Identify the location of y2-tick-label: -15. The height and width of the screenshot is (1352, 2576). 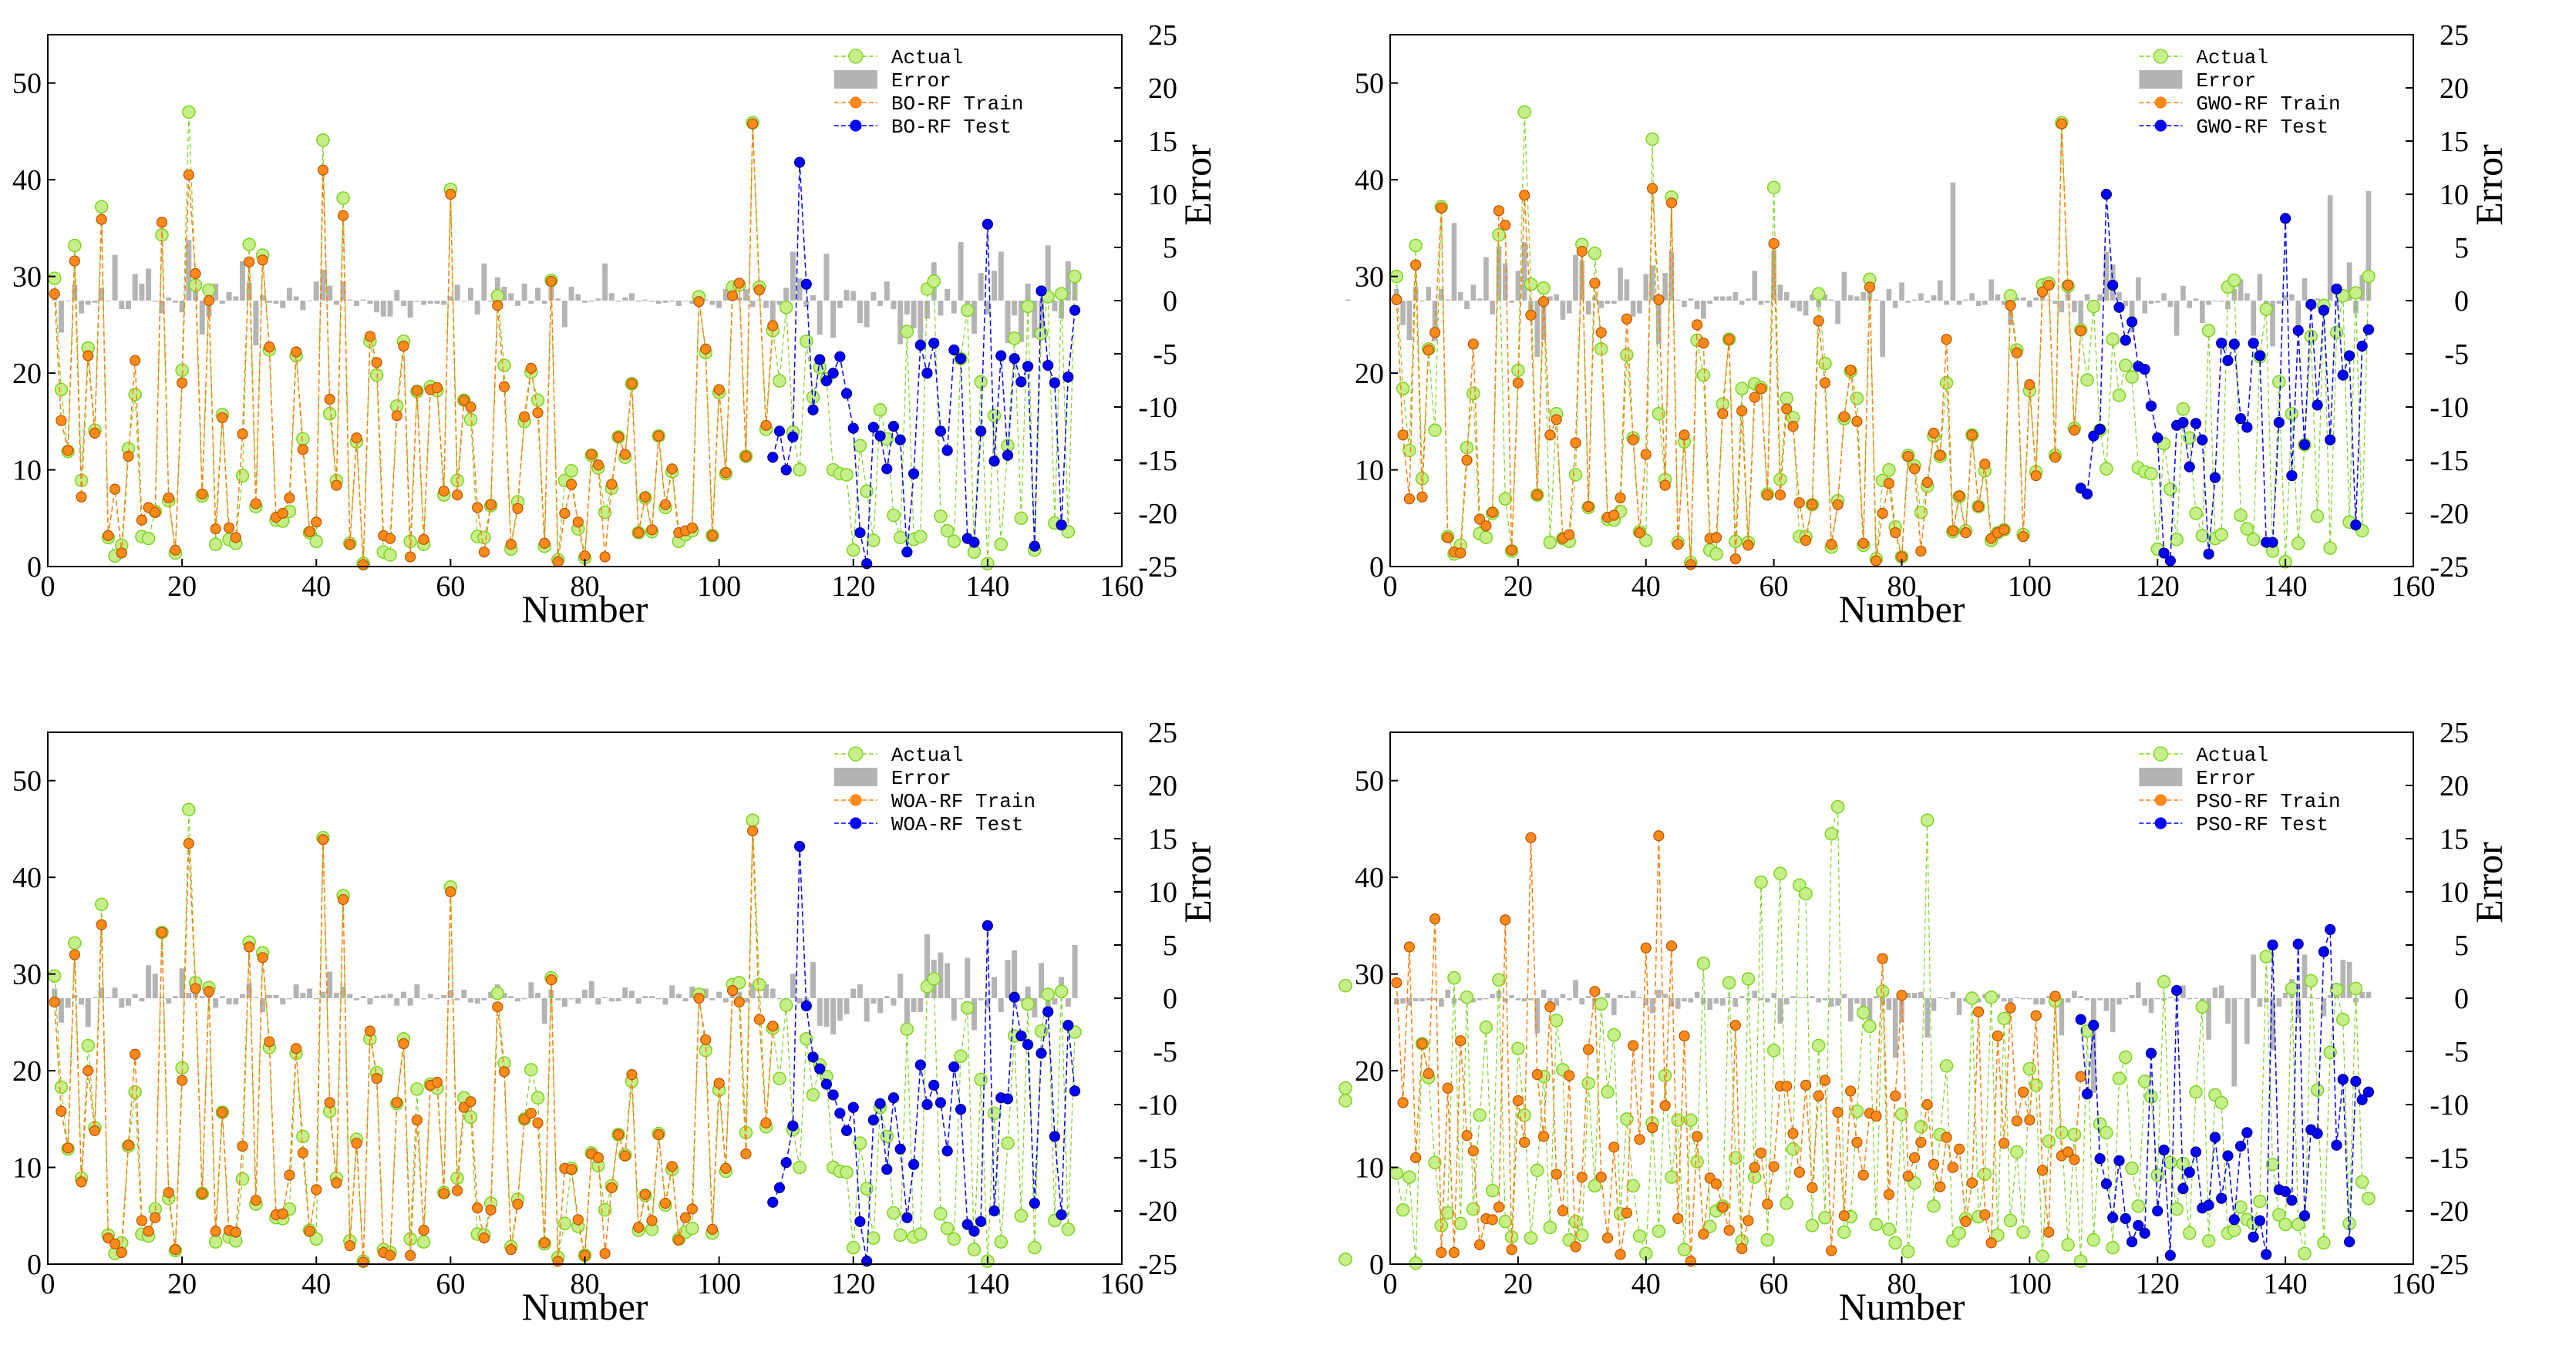
(2449, 1158).